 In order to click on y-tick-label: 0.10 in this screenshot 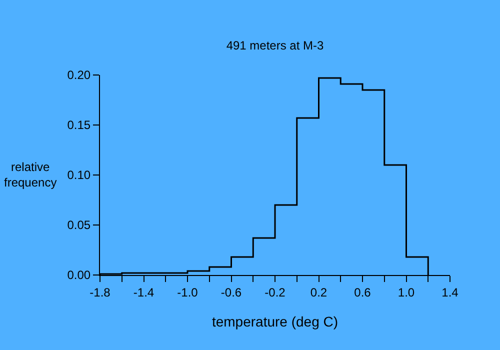, I will do `click(79, 175)`.